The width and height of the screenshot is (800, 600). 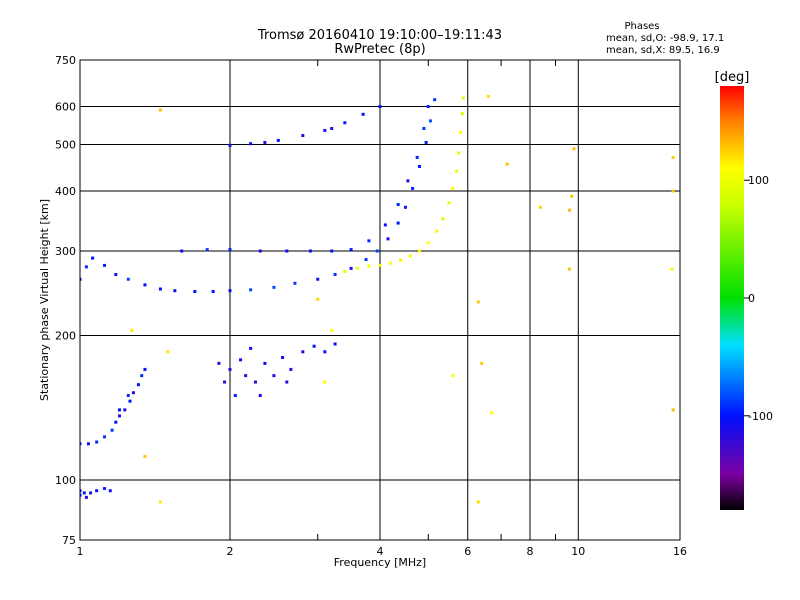 I want to click on y-tick-label: 750, so click(x=65, y=60).